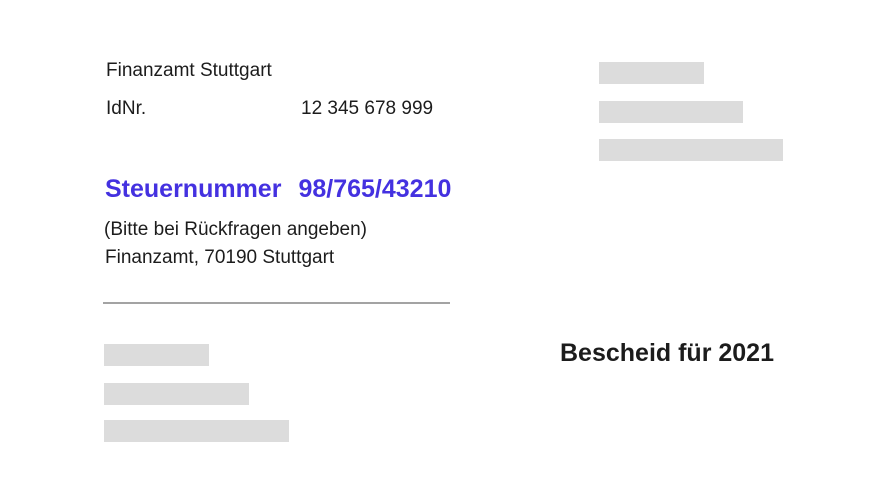 This screenshot has height=477, width=887. I want to click on issuing-office-name: Finanzamt Stuttgart, so click(189, 70).